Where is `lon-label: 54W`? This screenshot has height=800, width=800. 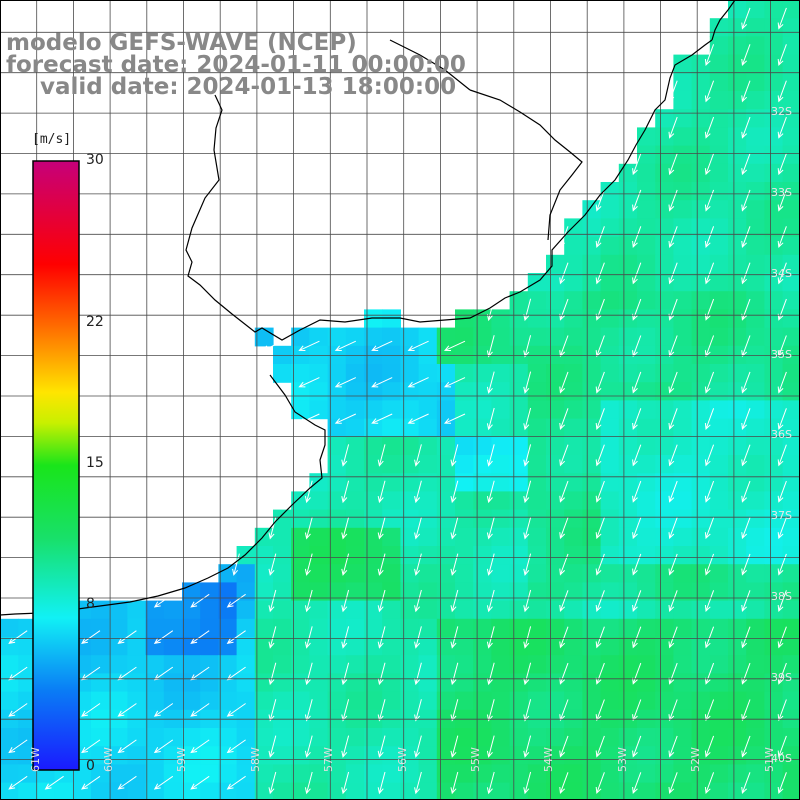
lon-label: 54W is located at coordinates (549, 759).